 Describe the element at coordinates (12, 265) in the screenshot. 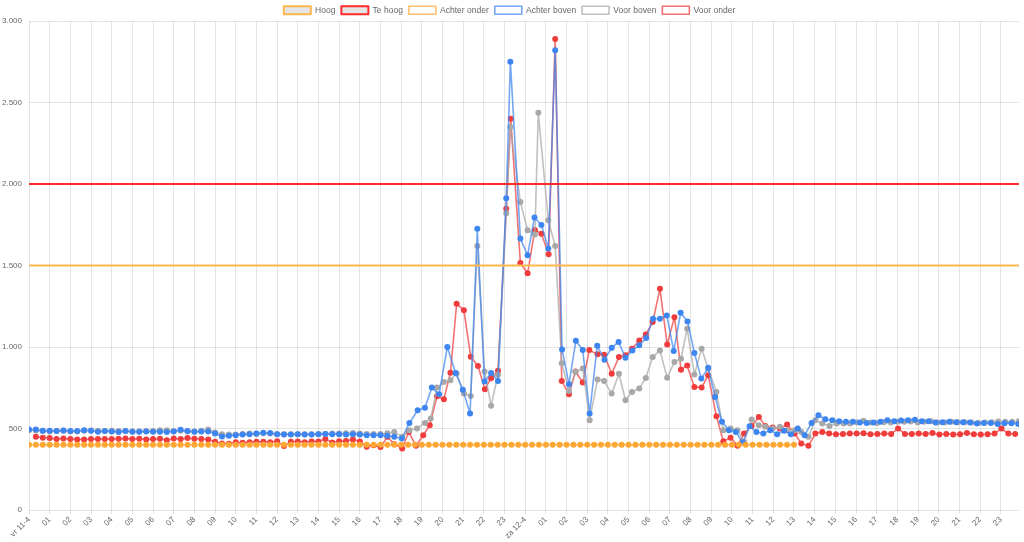

I see `y-tick-label: 1.500` at that location.